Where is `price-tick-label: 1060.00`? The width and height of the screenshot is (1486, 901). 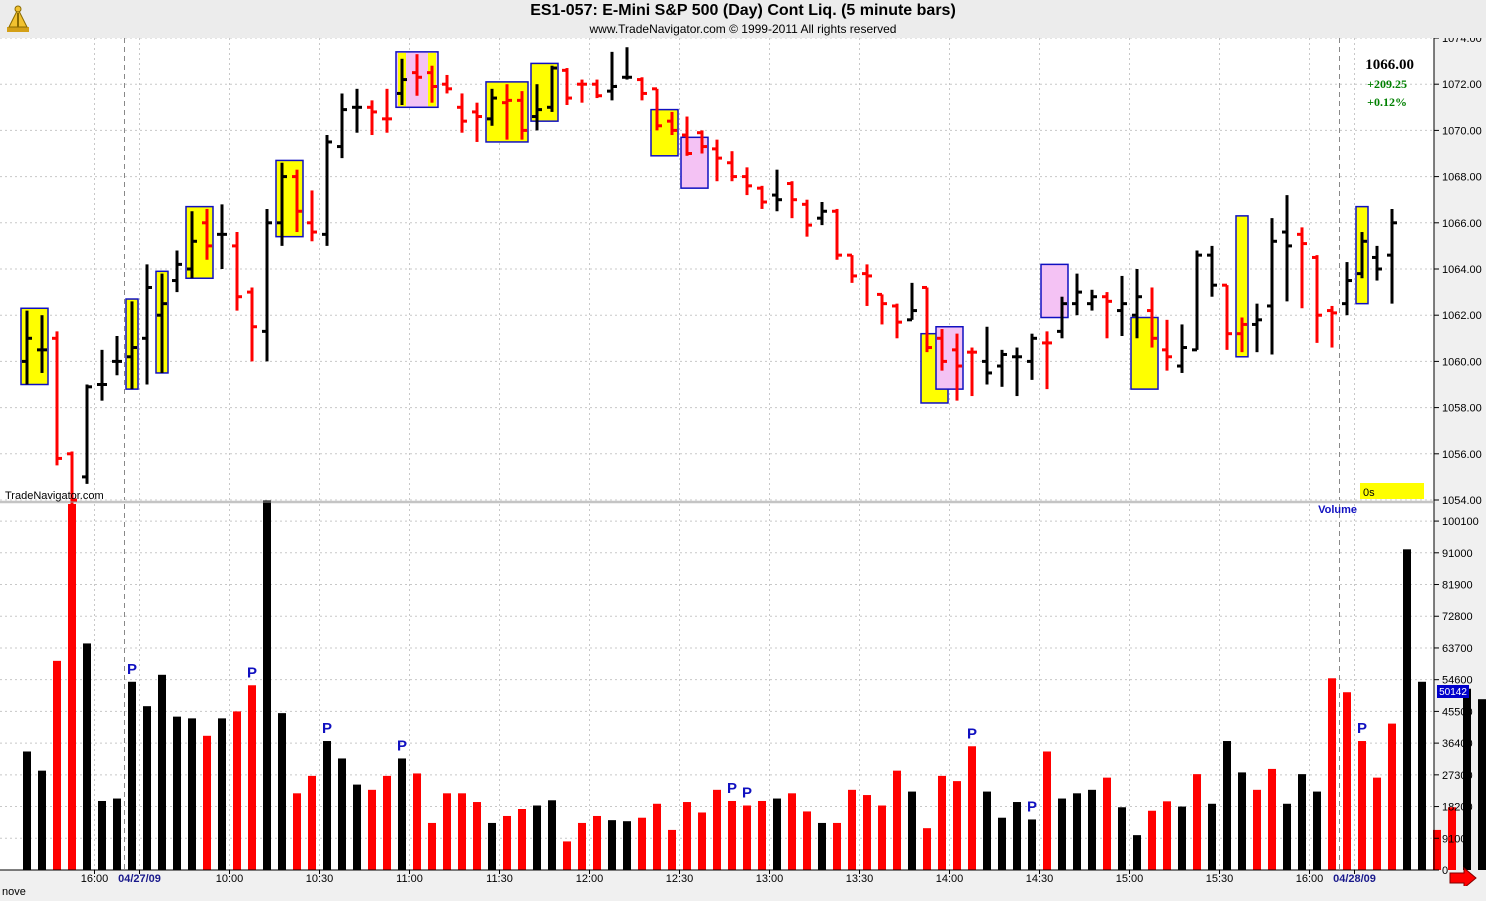 price-tick-label: 1060.00 is located at coordinates (1462, 362).